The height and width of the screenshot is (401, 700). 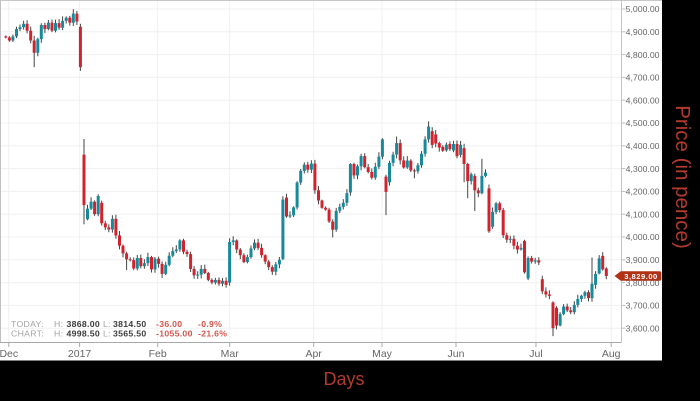 I want to click on svg-text: 4,800.00, so click(x=643, y=55).